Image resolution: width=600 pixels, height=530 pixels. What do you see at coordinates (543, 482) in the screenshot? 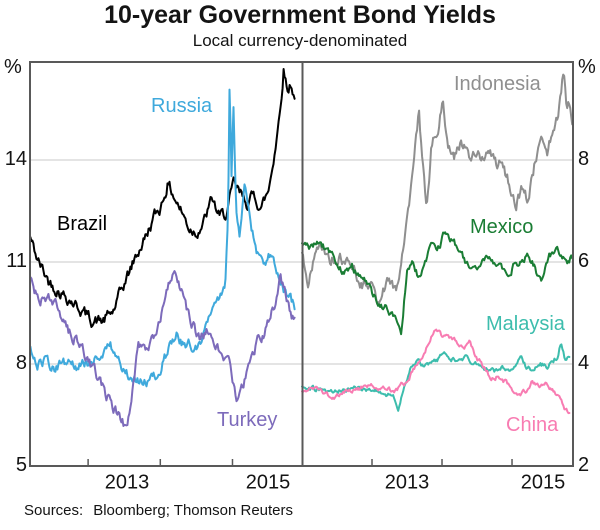
I see `x-label-2015-right: 2015` at bounding box center [543, 482].